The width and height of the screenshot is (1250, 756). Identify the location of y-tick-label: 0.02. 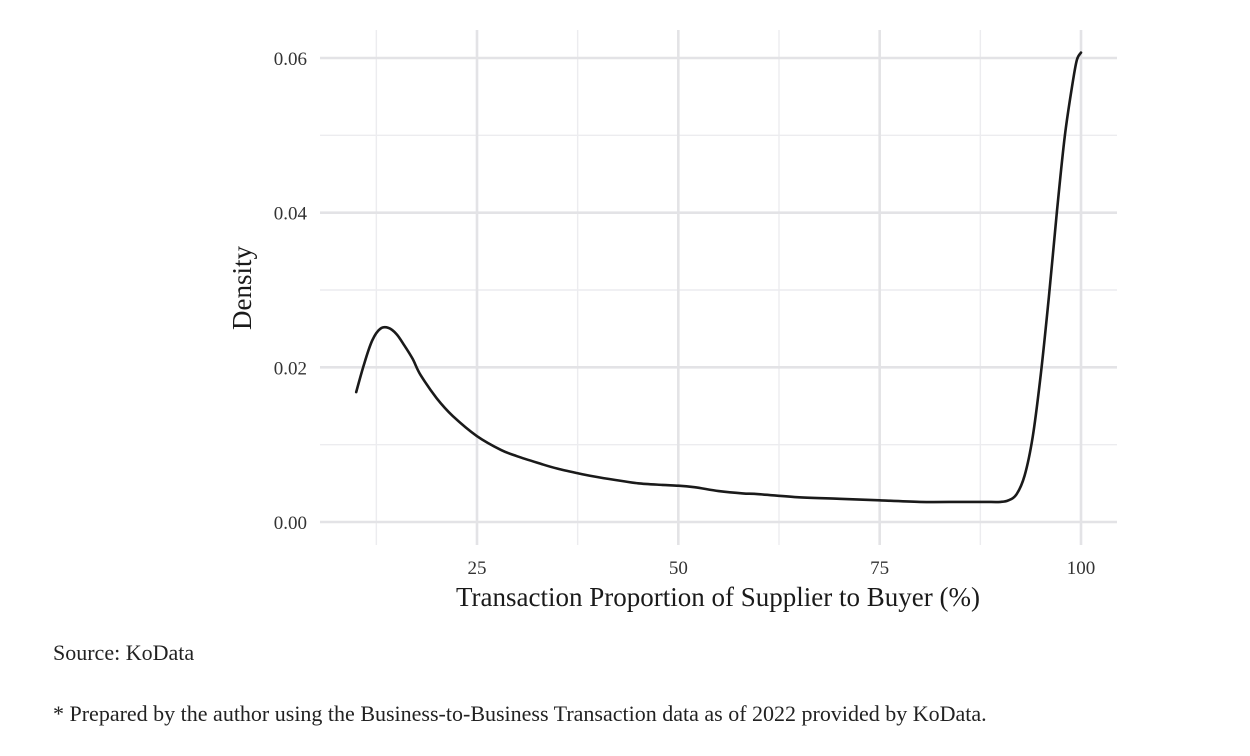
(290, 368).